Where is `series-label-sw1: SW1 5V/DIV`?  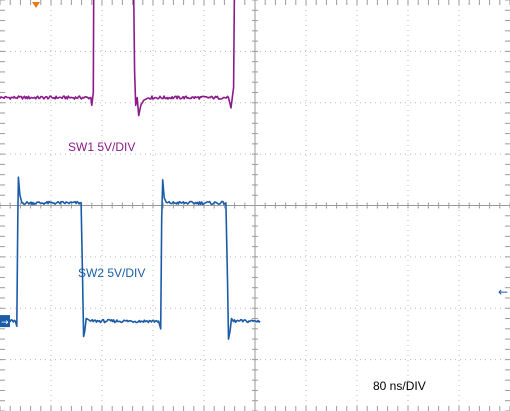 series-label-sw1: SW1 5V/DIV is located at coordinates (101, 147).